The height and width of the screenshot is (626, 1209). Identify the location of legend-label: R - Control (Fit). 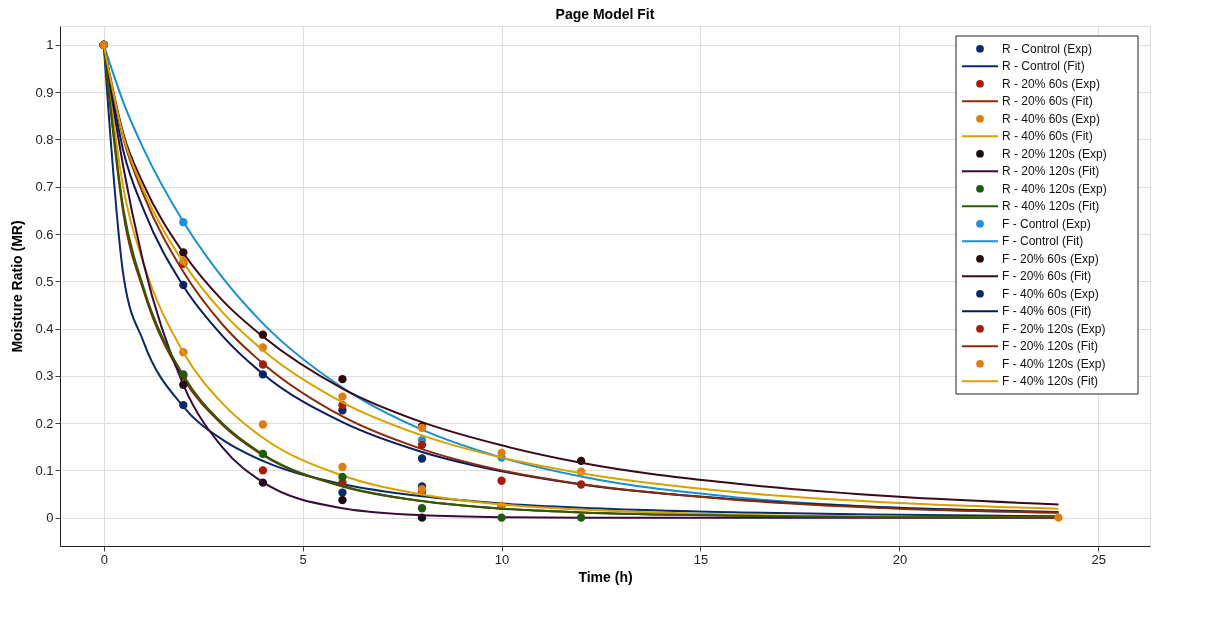
(1043, 66).